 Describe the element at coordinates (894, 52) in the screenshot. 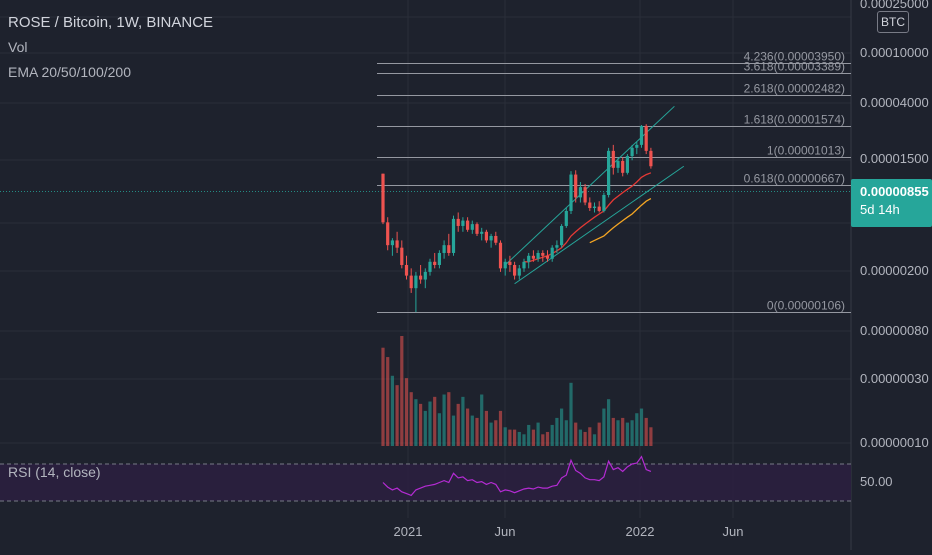

I see `price-axis-label: 0.00010000` at that location.